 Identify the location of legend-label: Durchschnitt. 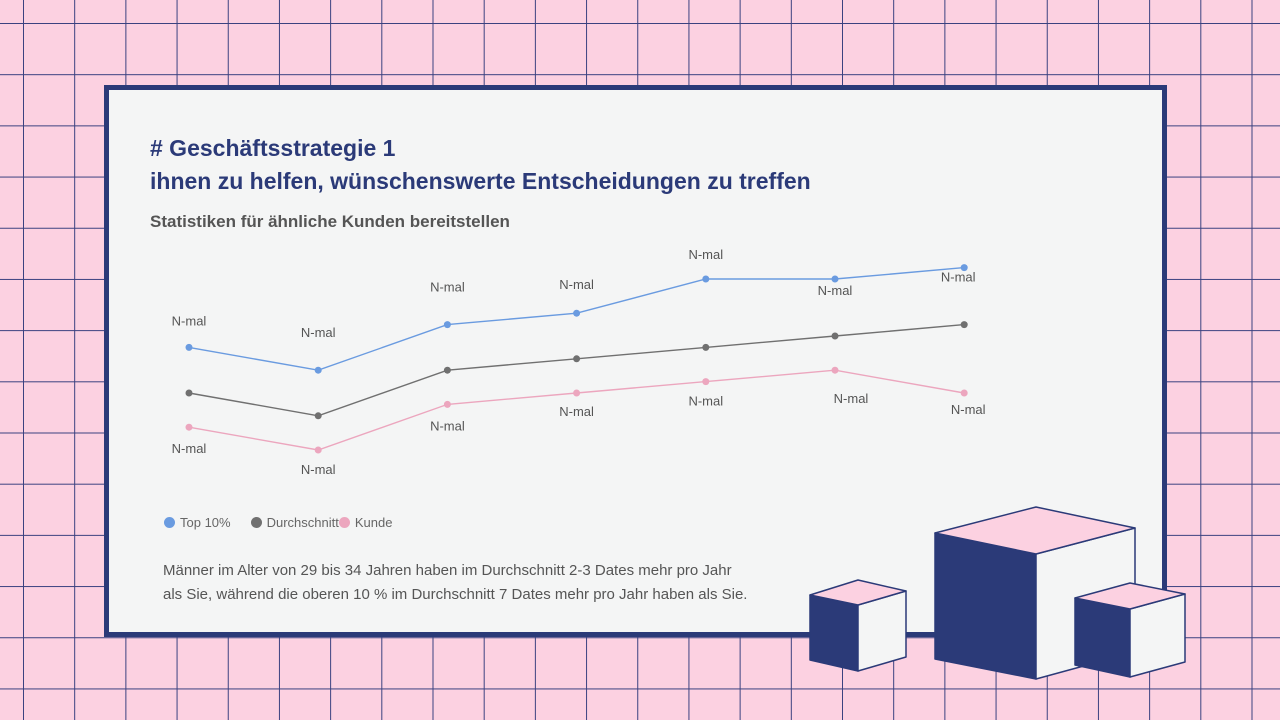
(302, 522).